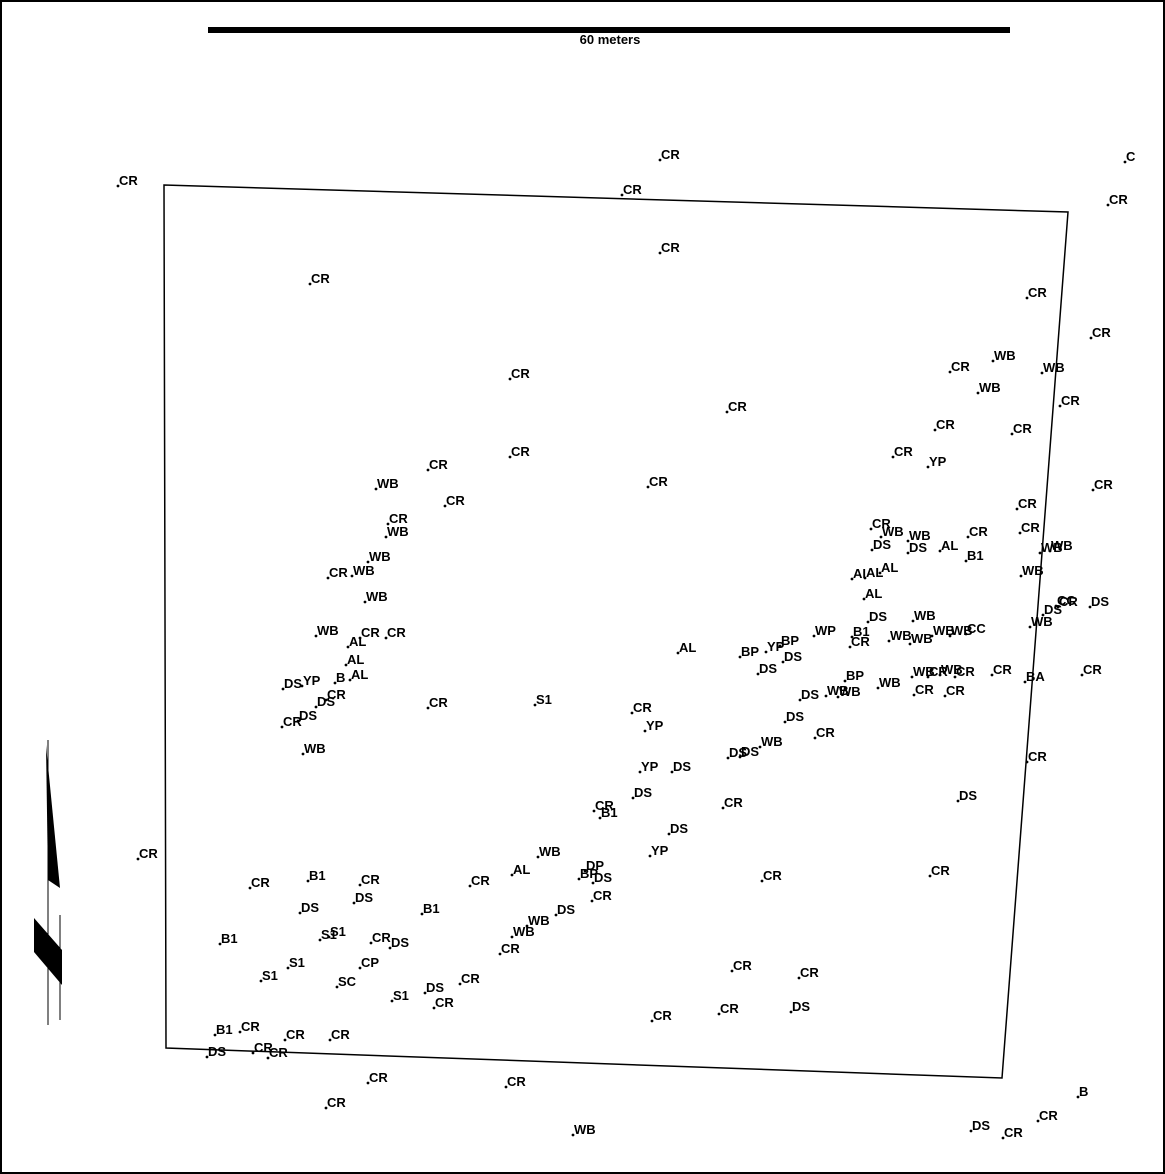 Image resolution: width=1165 pixels, height=1174 pixels. What do you see at coordinates (340, 677) in the screenshot?
I see `tree-species-label: B` at bounding box center [340, 677].